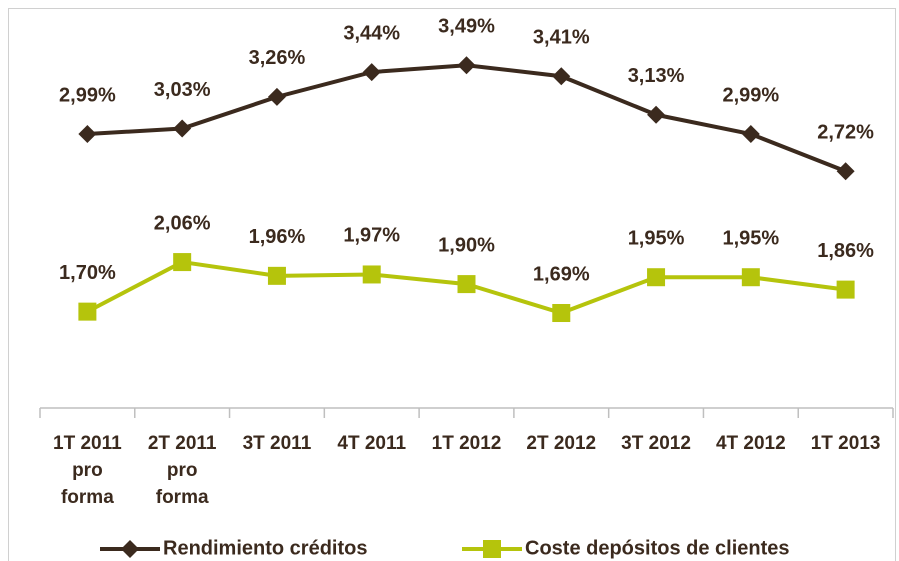 This screenshot has width=899, height=561. What do you see at coordinates (466, 245) in the screenshot?
I see `data-label: 1,90%` at bounding box center [466, 245].